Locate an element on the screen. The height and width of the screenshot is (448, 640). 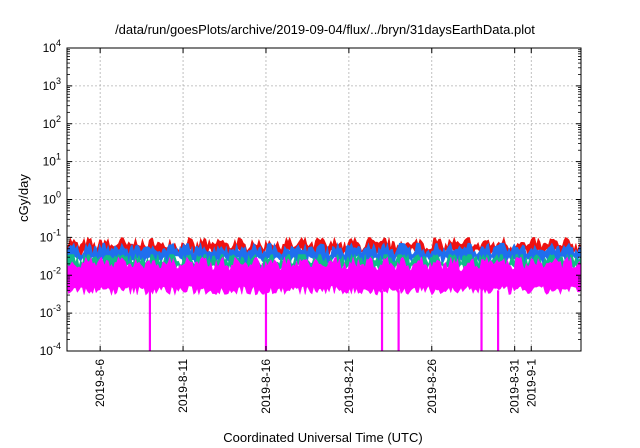
y-axis-label: cGy/day is located at coordinates (23, 198).